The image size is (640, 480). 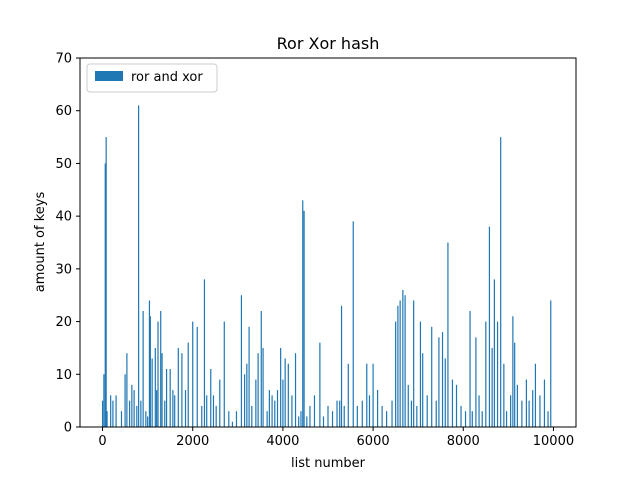 I want to click on x-tick-label-0: 0, so click(x=102, y=441).